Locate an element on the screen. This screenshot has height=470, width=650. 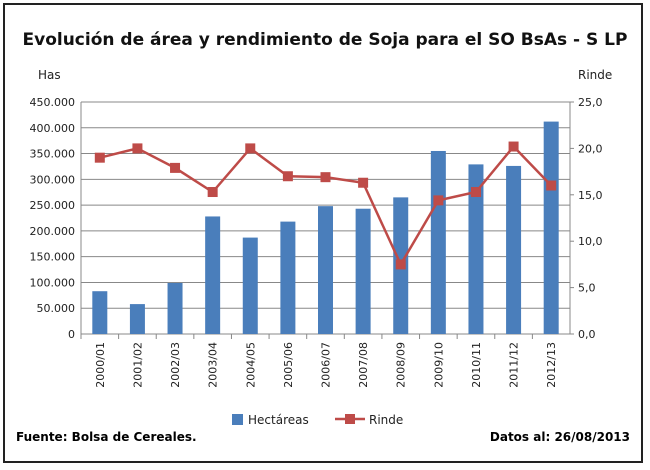
y-tick-label: 200.000 is located at coordinates (53, 231).